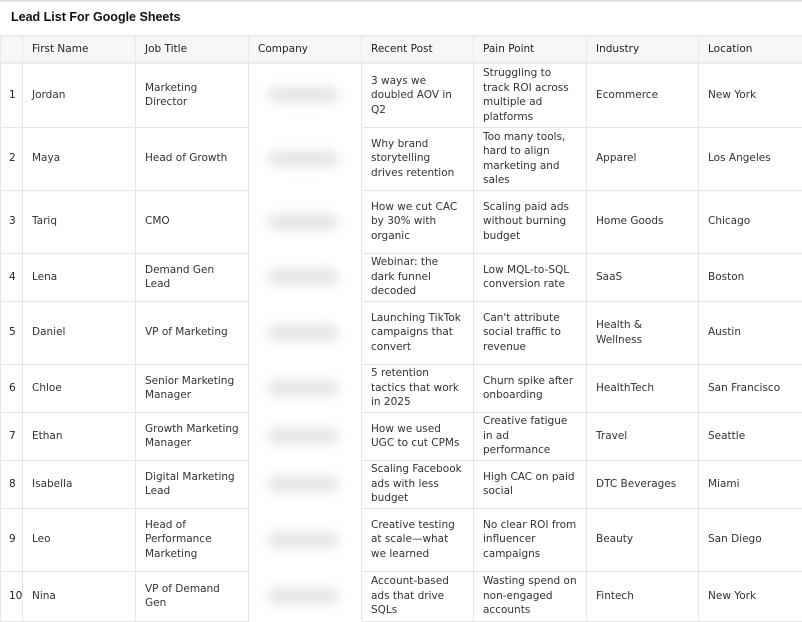 The image size is (802, 622). I want to click on industry-cell: Fintech, so click(643, 596).